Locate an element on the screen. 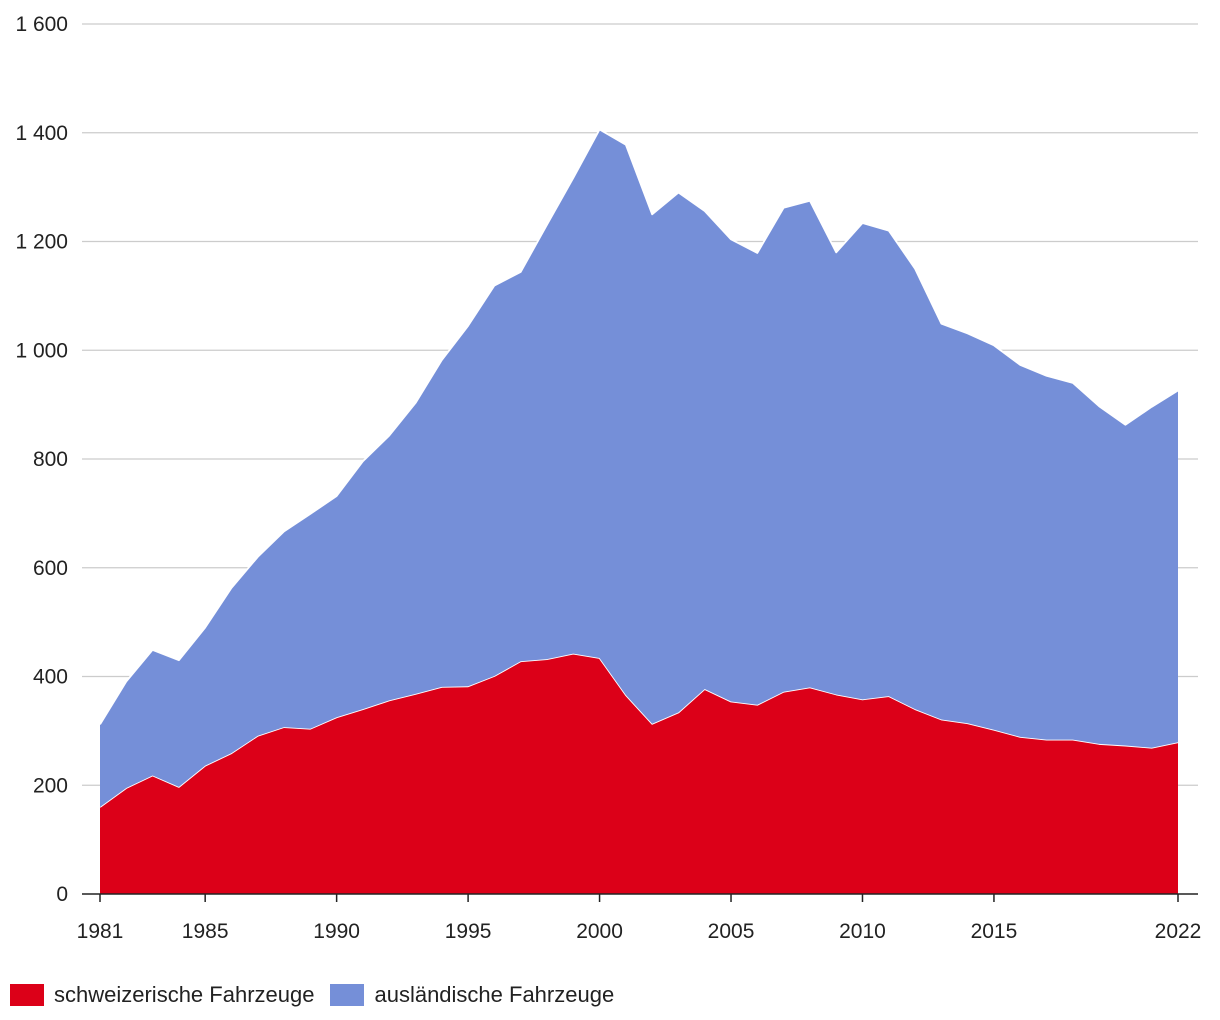  x-tick-label: 1995 is located at coordinates (468, 931).